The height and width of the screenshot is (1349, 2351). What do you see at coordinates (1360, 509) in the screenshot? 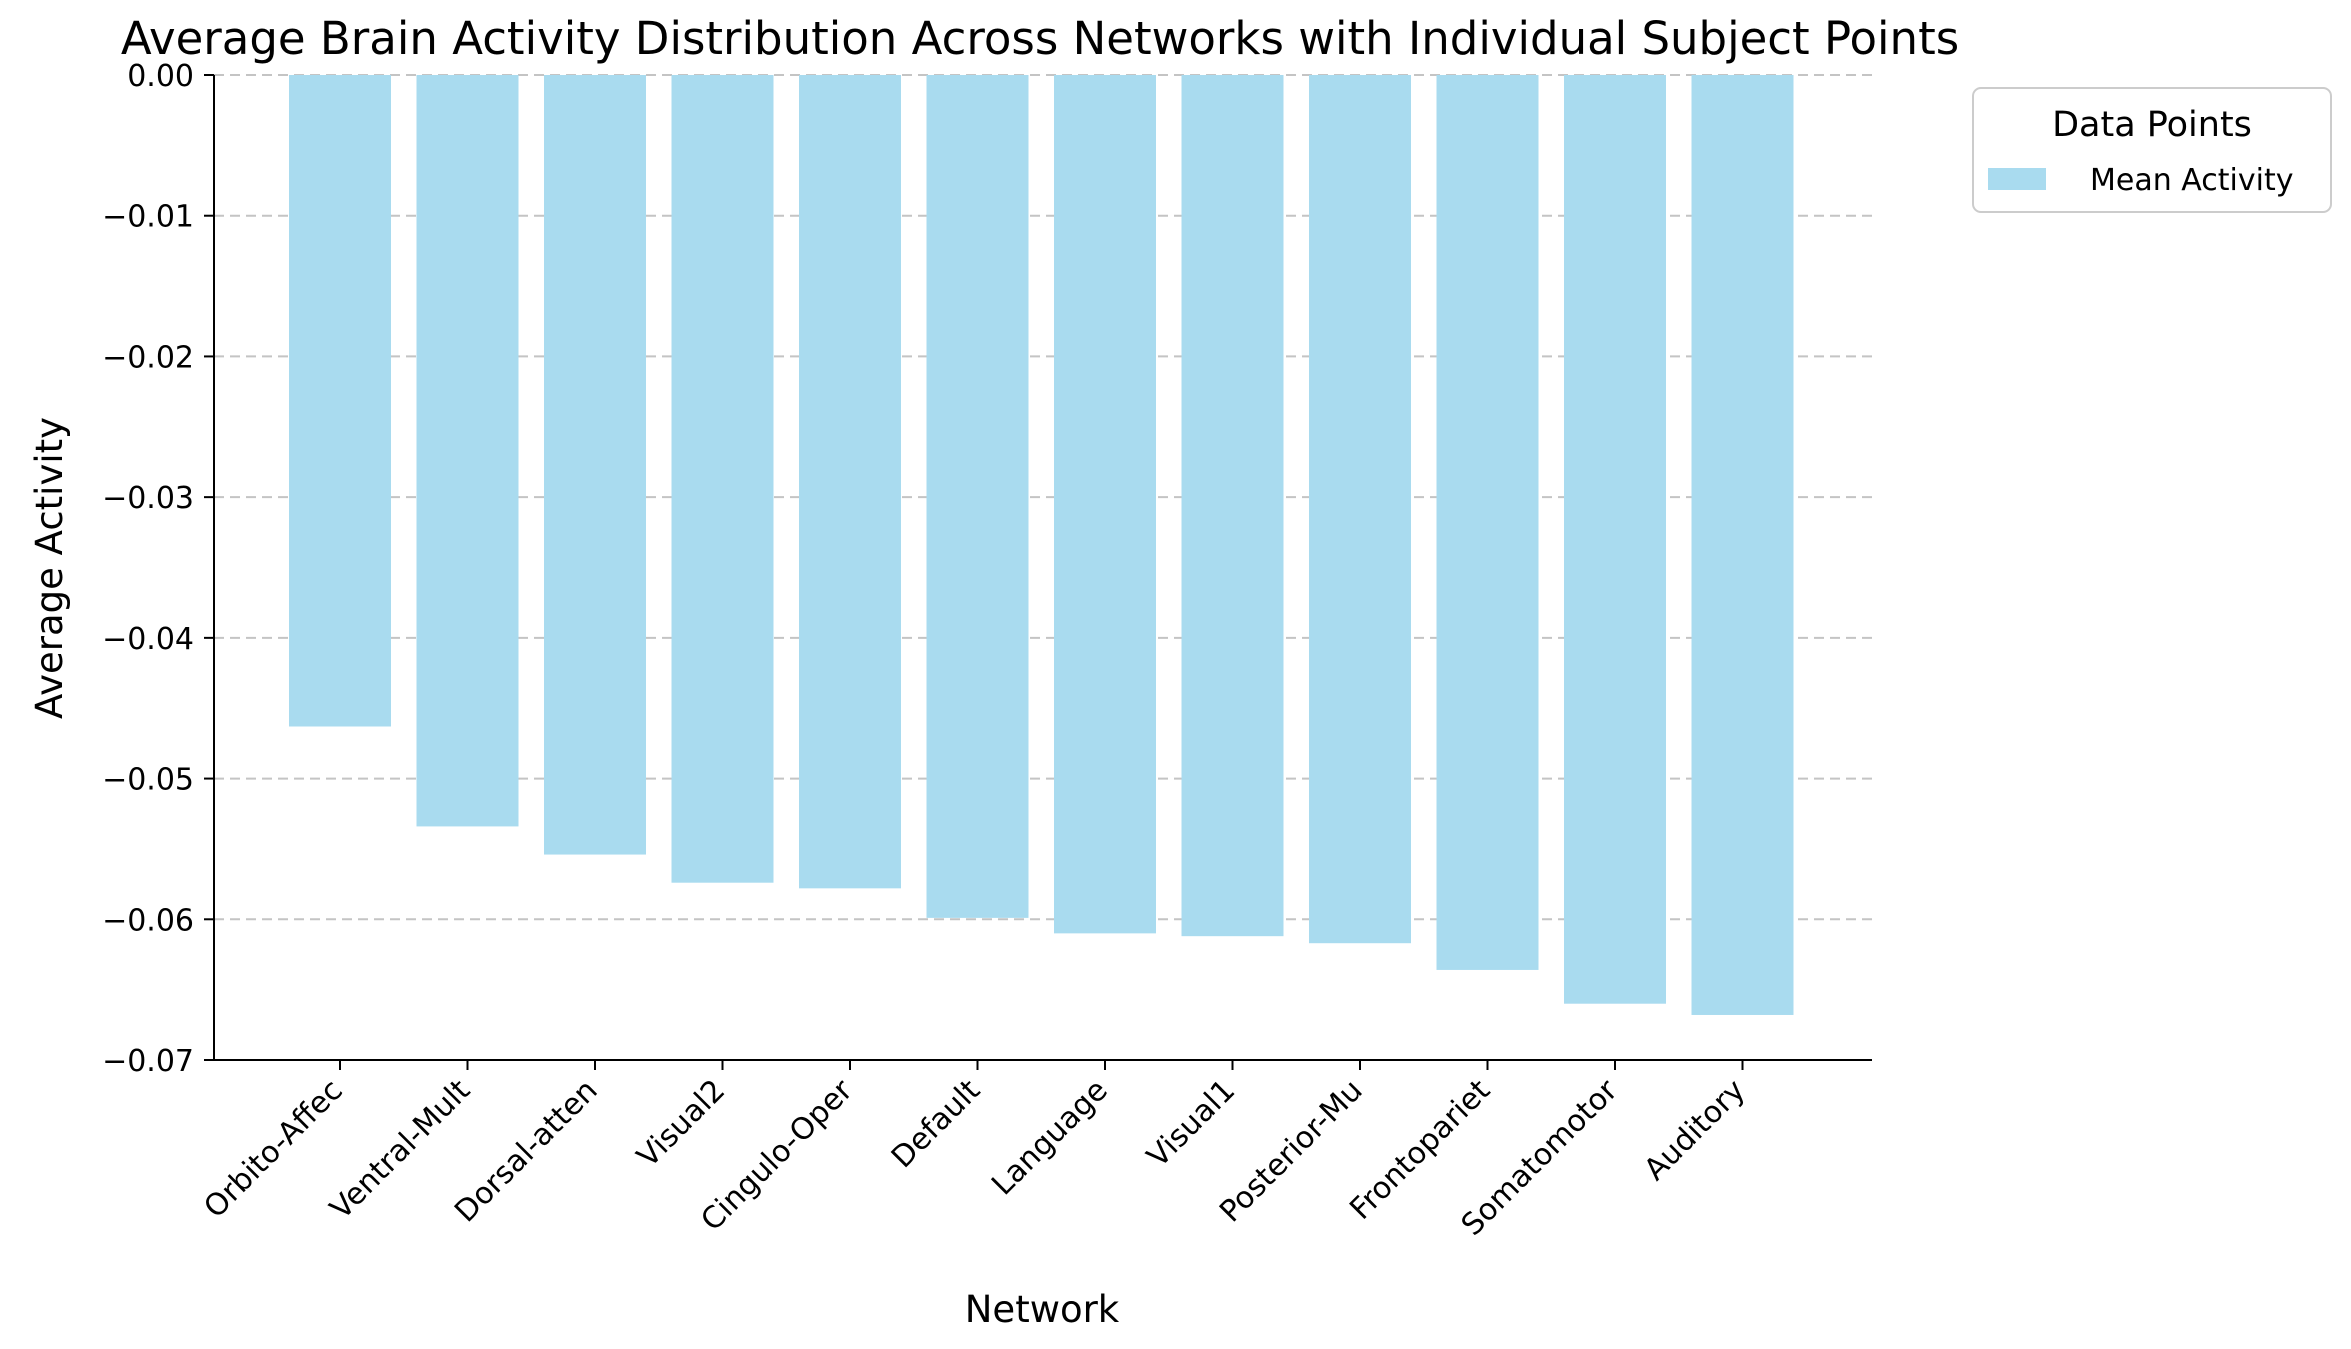
I see `bar-posterior-mu` at bounding box center [1360, 509].